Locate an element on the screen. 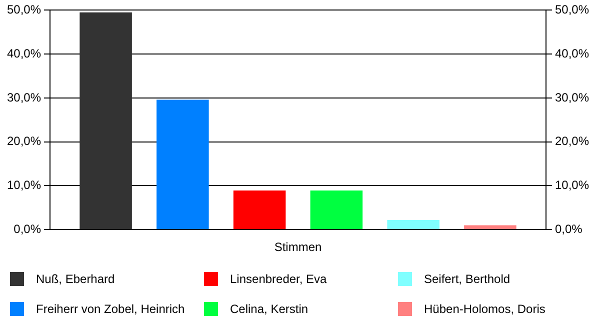 This screenshot has height=326, width=600. y-tick-label: 40,0% is located at coordinates (24, 53).